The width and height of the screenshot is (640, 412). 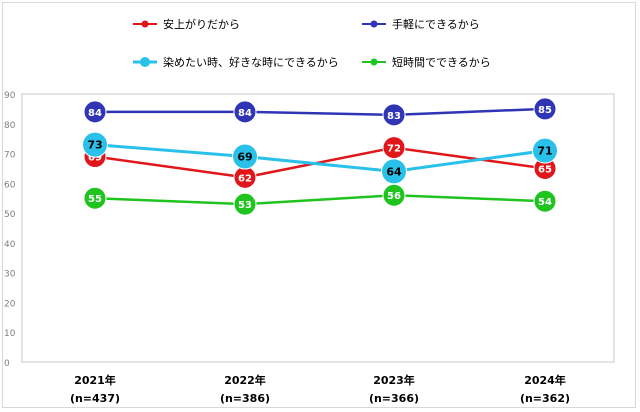 I want to click on legend-label: 短時間でできるから, so click(x=441, y=62).